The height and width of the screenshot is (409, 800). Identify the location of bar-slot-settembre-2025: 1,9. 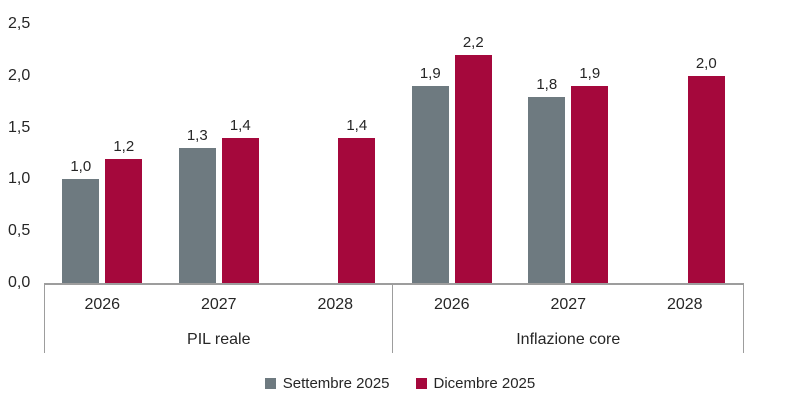
(430, 174).